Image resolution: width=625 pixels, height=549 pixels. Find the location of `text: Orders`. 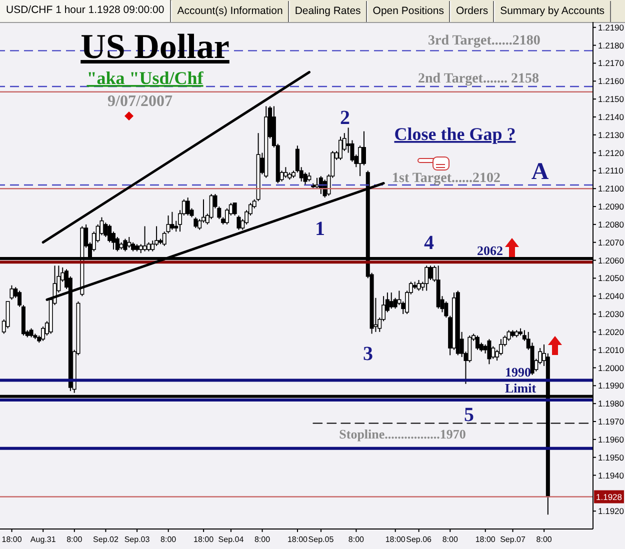

text: Orders is located at coordinates (472, 11).